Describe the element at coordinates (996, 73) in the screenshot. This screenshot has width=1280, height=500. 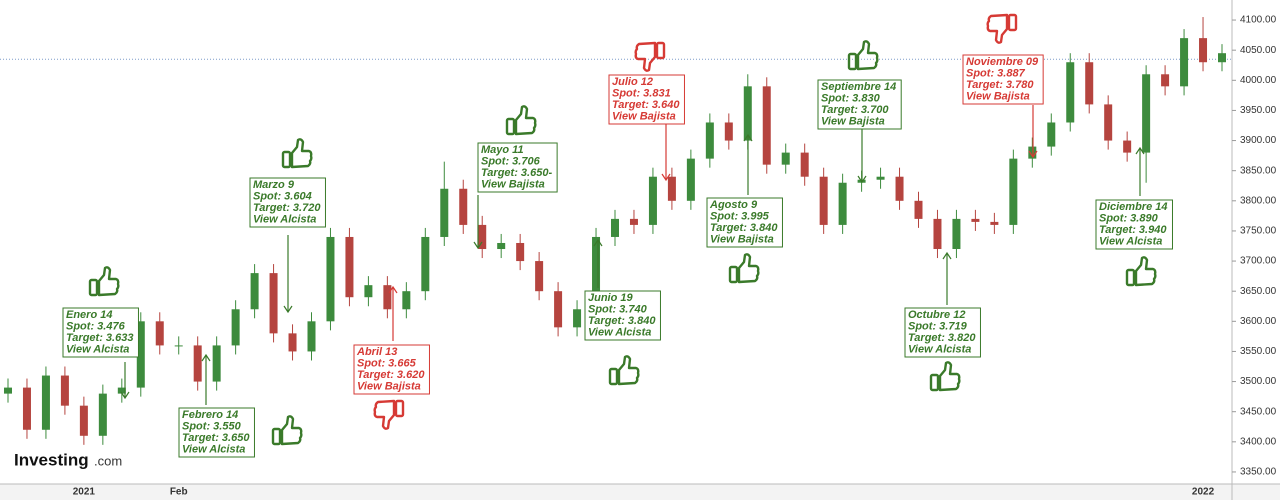
I see `annotation-text: Spot: 3.887` at that location.